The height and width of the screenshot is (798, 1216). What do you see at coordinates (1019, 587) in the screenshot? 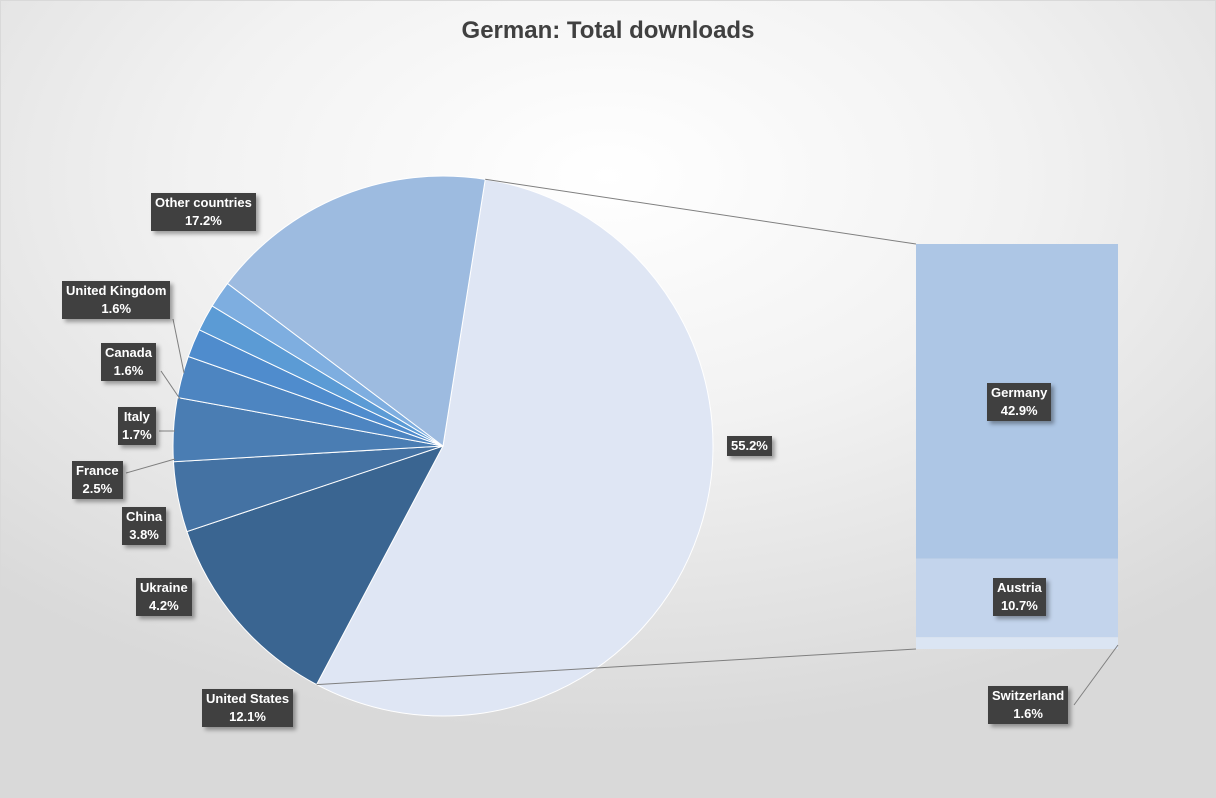
I see `data-label-name: Austria` at bounding box center [1019, 587].